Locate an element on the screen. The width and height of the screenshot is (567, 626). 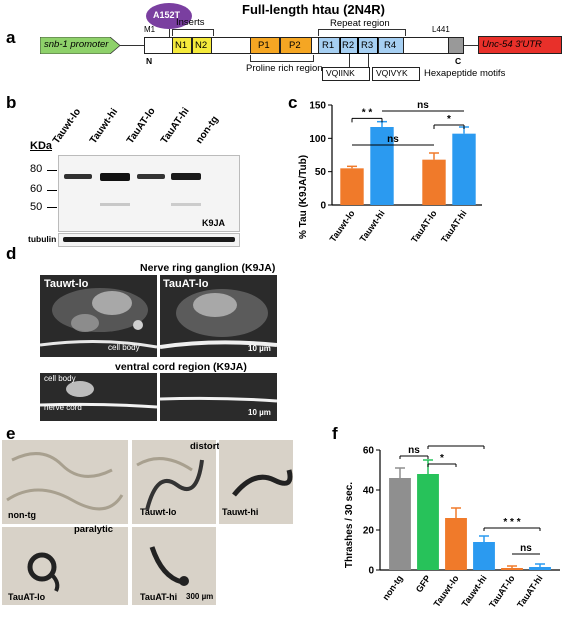
motif1-label: VQIINK is located at coordinates (340, 73).